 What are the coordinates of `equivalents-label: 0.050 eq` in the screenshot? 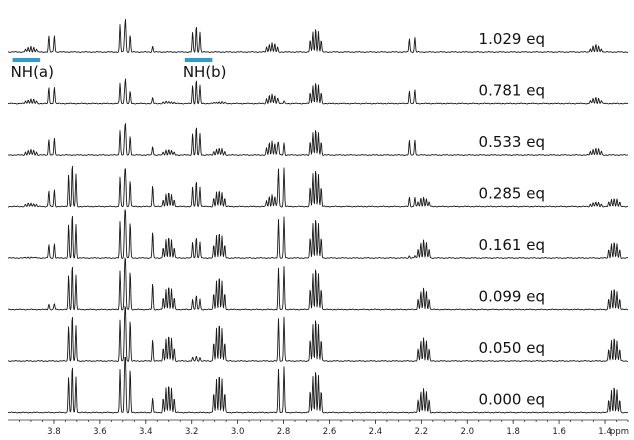 It's located at (512, 348).